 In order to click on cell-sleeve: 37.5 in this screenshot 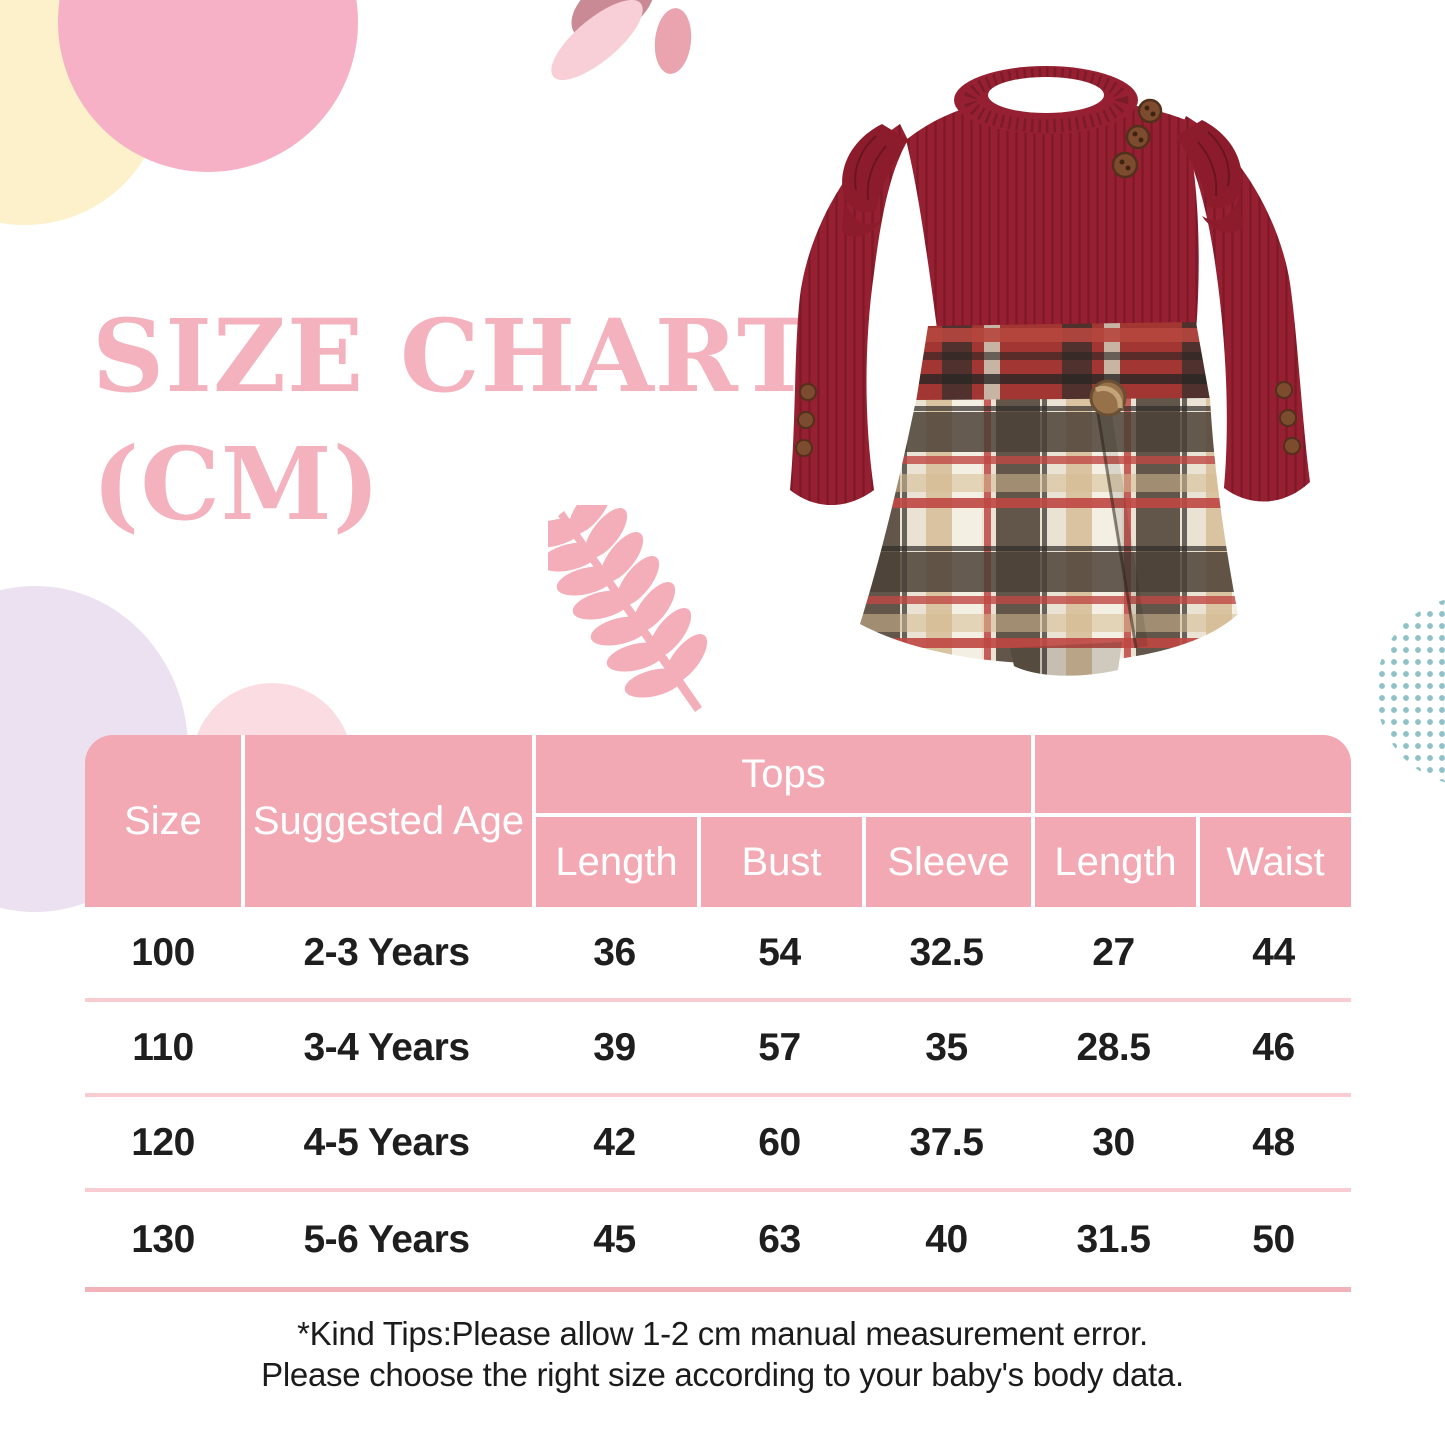, I will do `click(946, 1142)`.